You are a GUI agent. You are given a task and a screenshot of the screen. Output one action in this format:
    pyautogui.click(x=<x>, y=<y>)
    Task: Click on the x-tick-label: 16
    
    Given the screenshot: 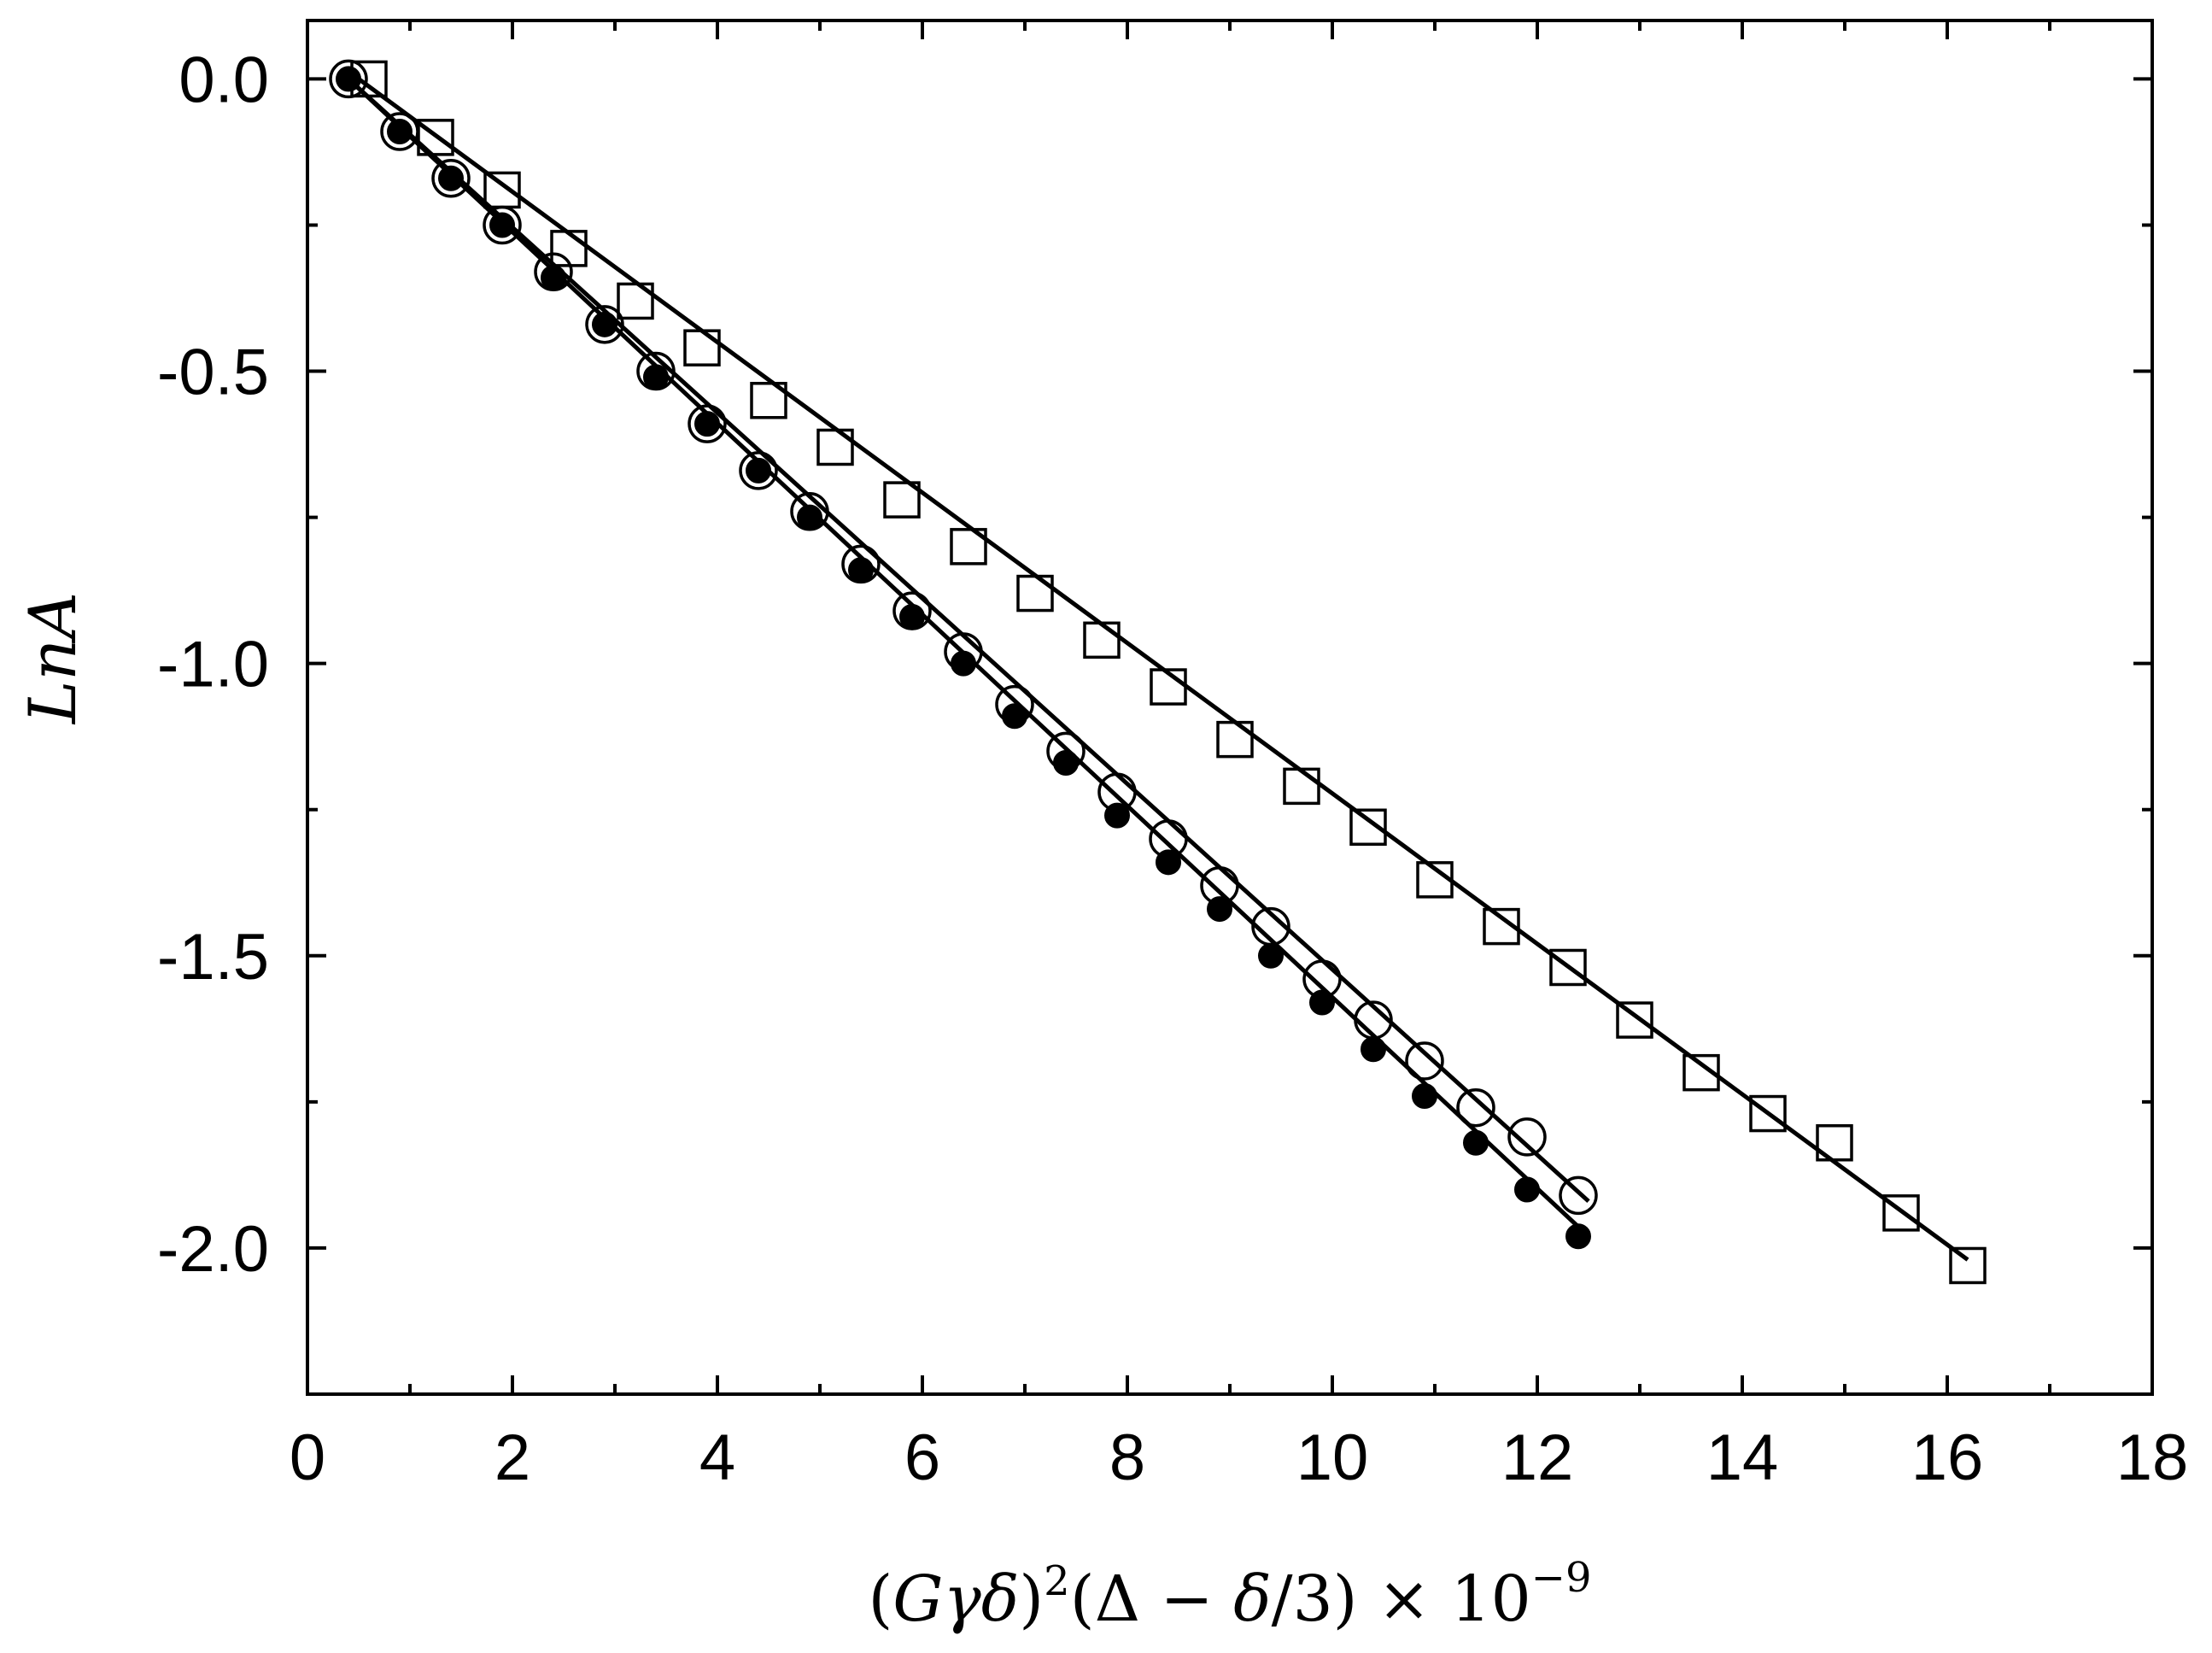 What is the action you would take?
    pyautogui.click(x=1947, y=1457)
    